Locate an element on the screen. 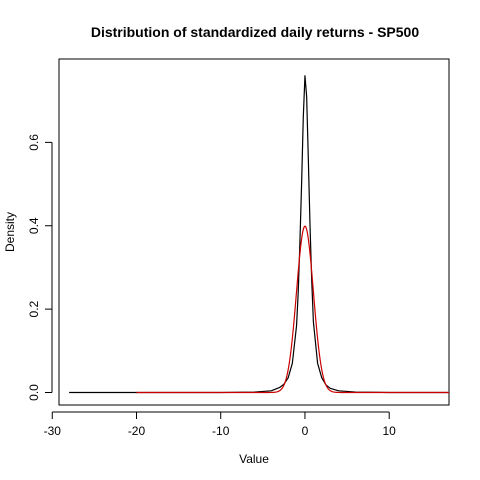  y-tick-label: 0.0 is located at coordinates (34, 392).